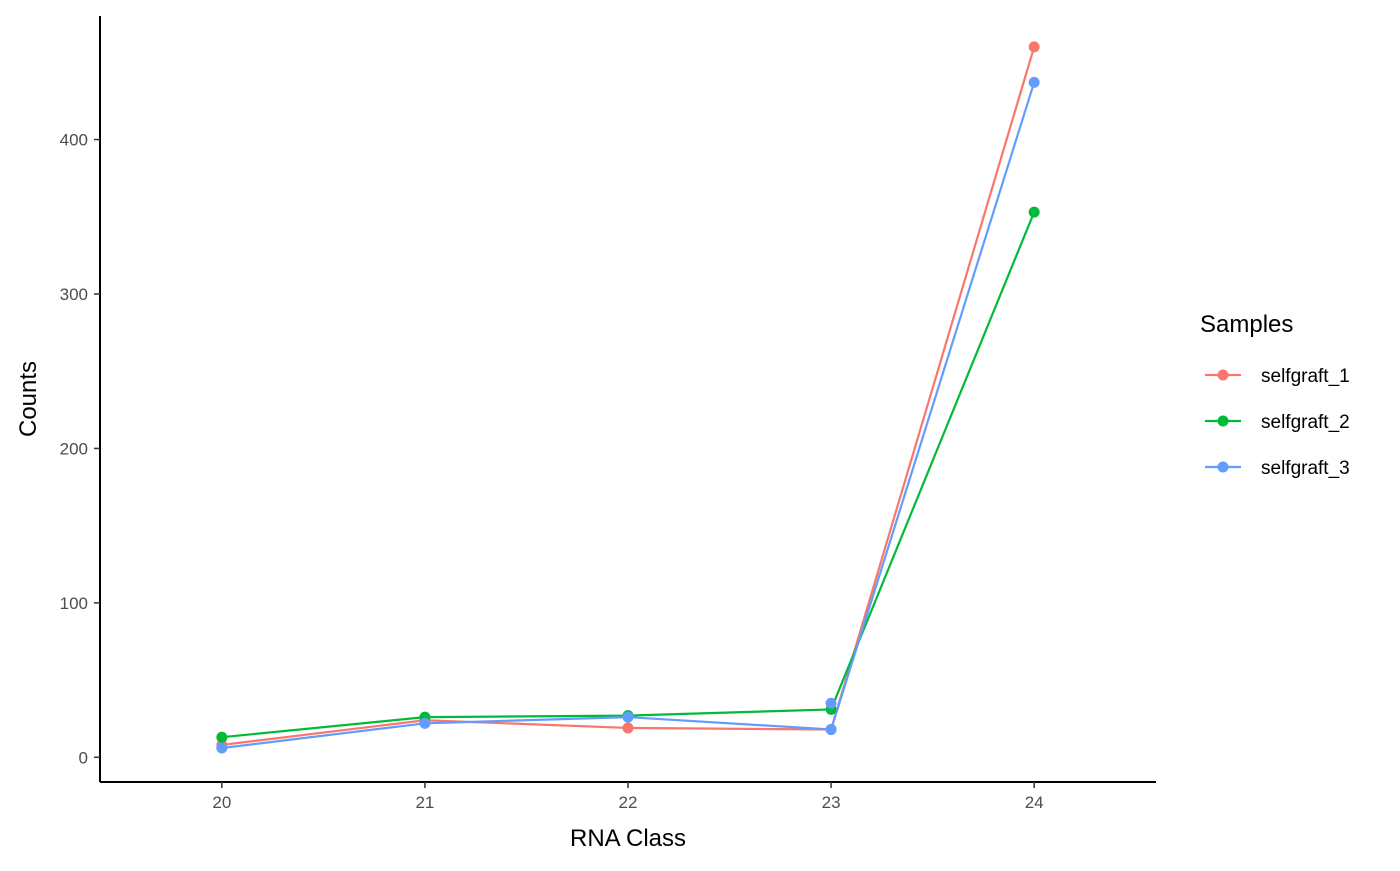 The image size is (1400, 871). Describe the element at coordinates (628, 838) in the screenshot. I see `x-axis-title: RNA Class` at that location.